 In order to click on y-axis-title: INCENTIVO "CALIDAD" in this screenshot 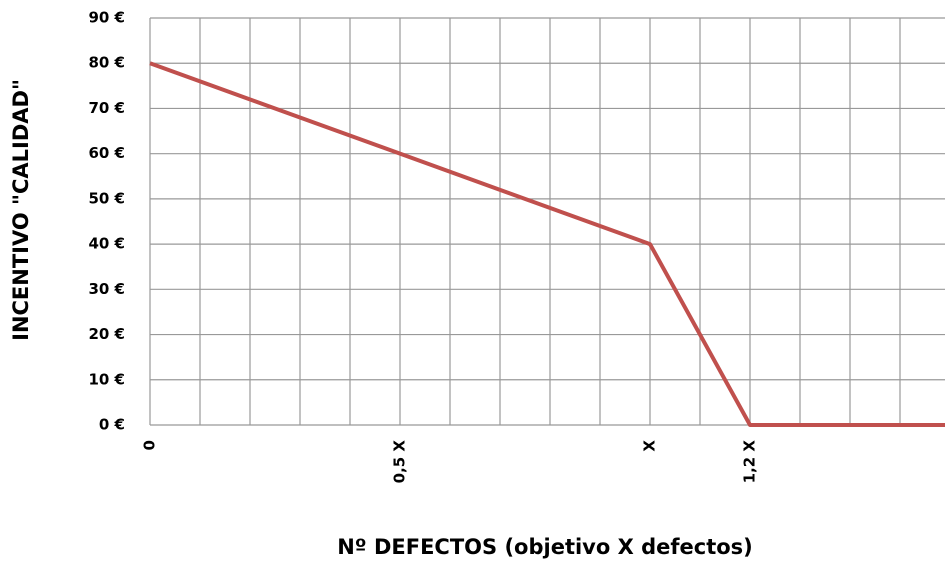, I will do `click(21, 210)`.